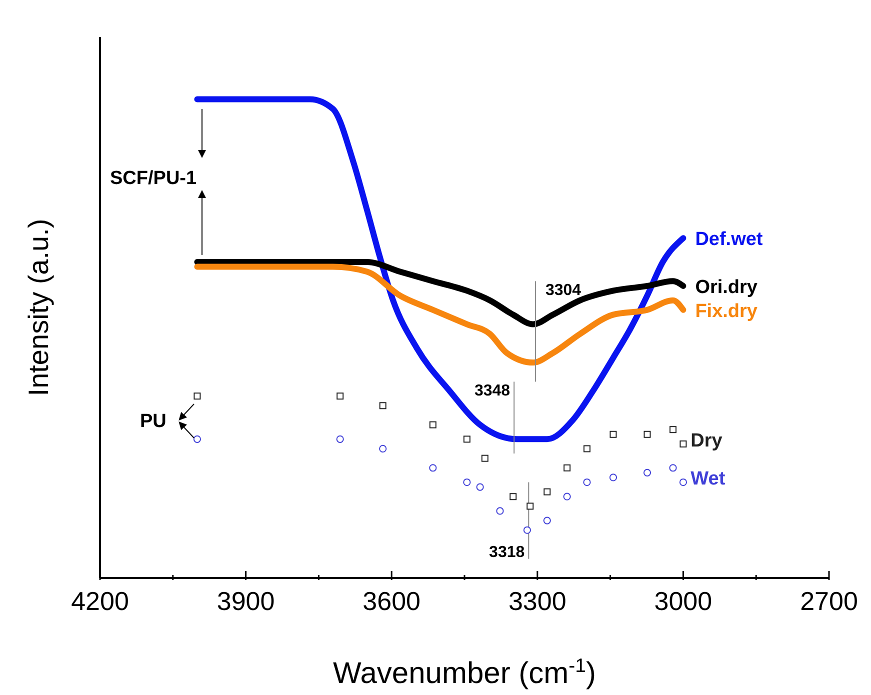 This screenshot has height=695, width=871. Describe the element at coordinates (708, 479) in the screenshot. I see `series-label: Wet` at that location.